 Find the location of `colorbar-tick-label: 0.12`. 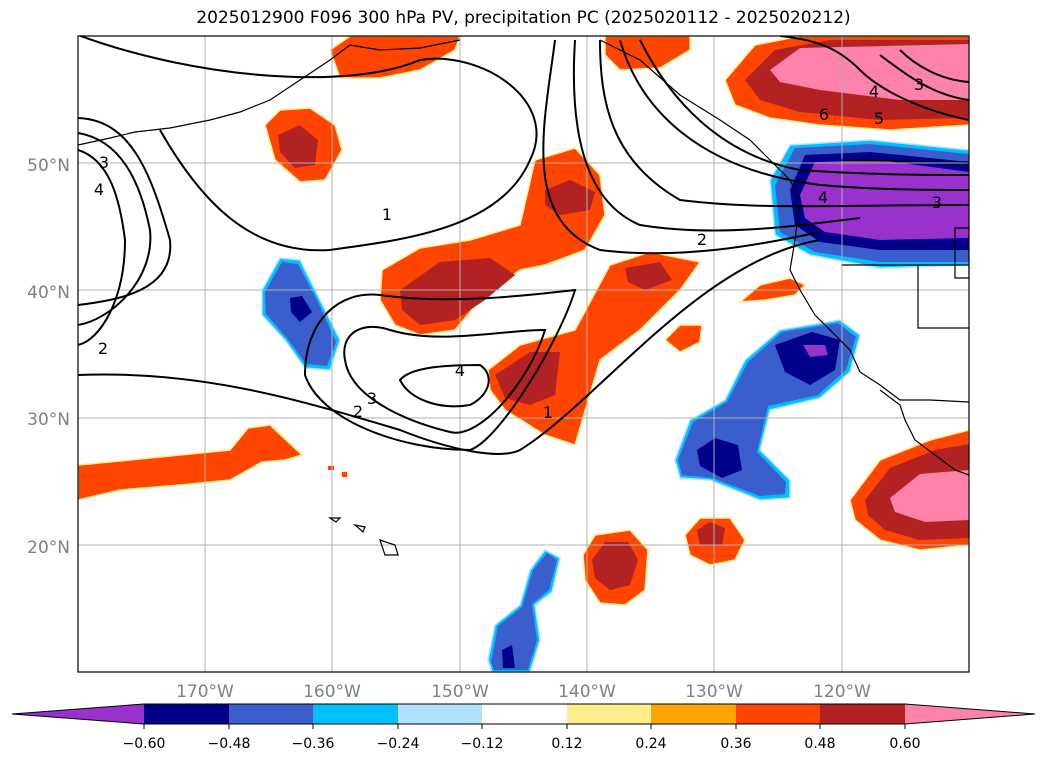

colorbar-tick-label: 0.12 is located at coordinates (566, 744).